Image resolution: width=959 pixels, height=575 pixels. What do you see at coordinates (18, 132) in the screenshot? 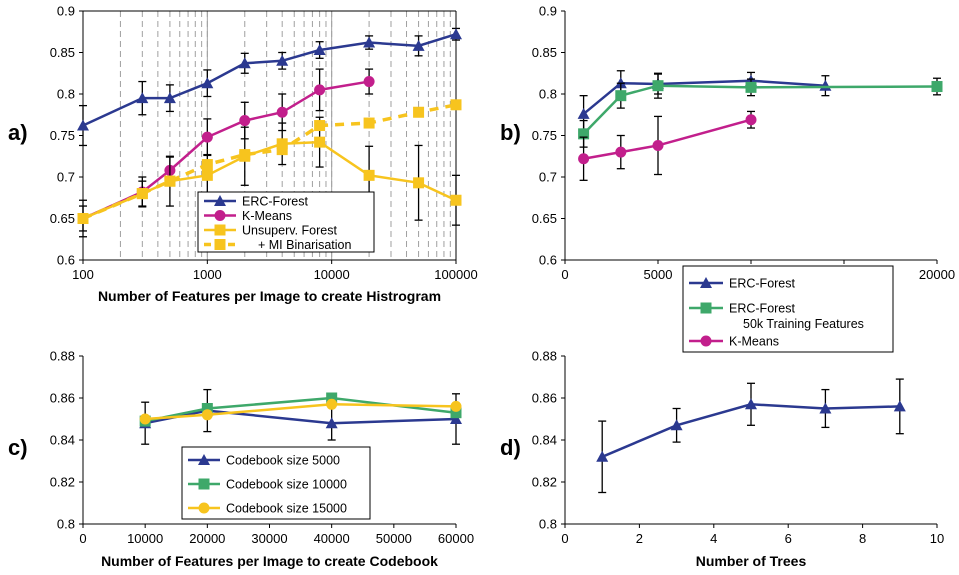
I see `panel-label: a)` at bounding box center [18, 132].